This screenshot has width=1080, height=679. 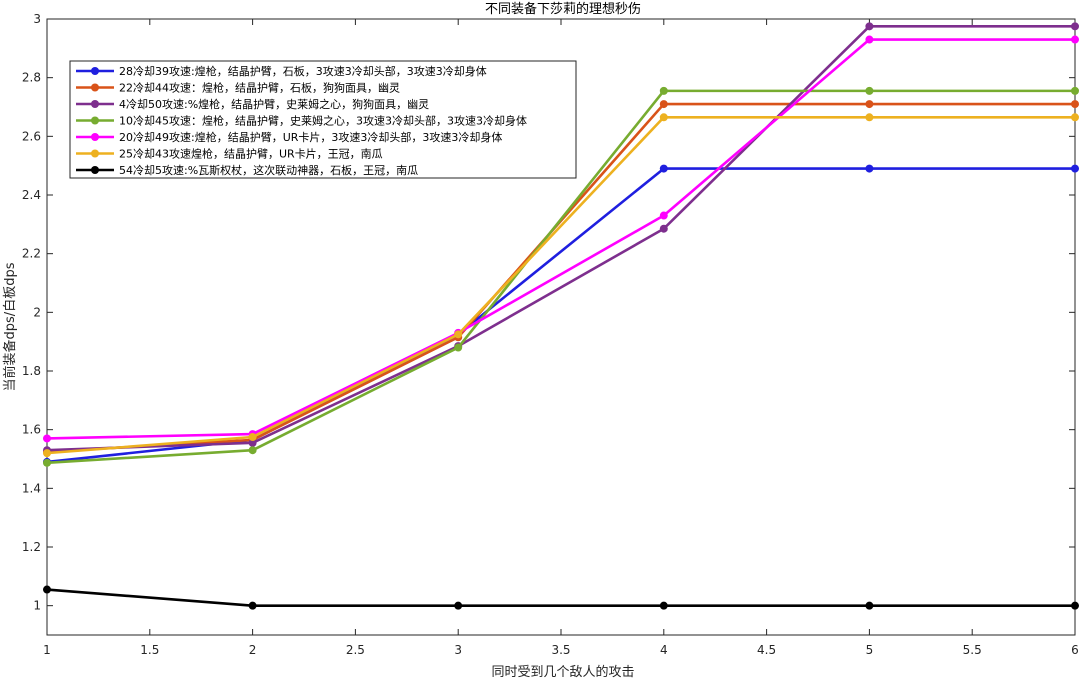 I want to click on legend-entry: 54冷却5攻速:%瓦斯权杖，这次联动神器，石板，王冠，南瓜, so click(x=247, y=170).